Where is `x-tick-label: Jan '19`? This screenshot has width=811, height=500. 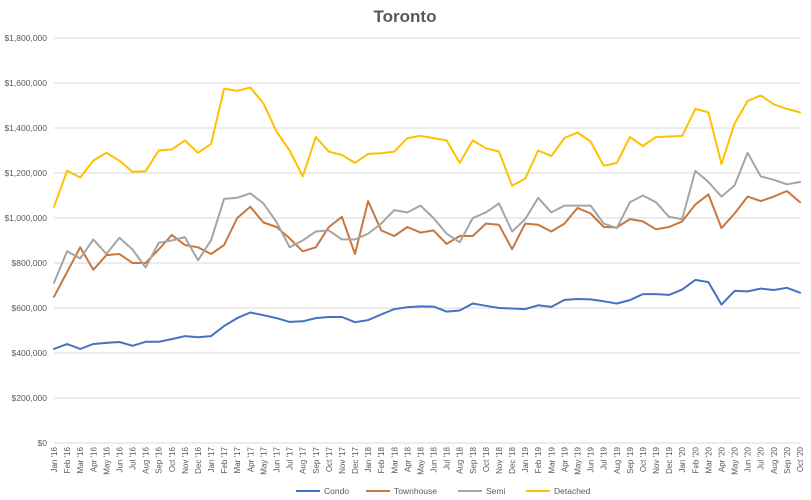 x-tick-label: Jan '19 is located at coordinates (525, 459).